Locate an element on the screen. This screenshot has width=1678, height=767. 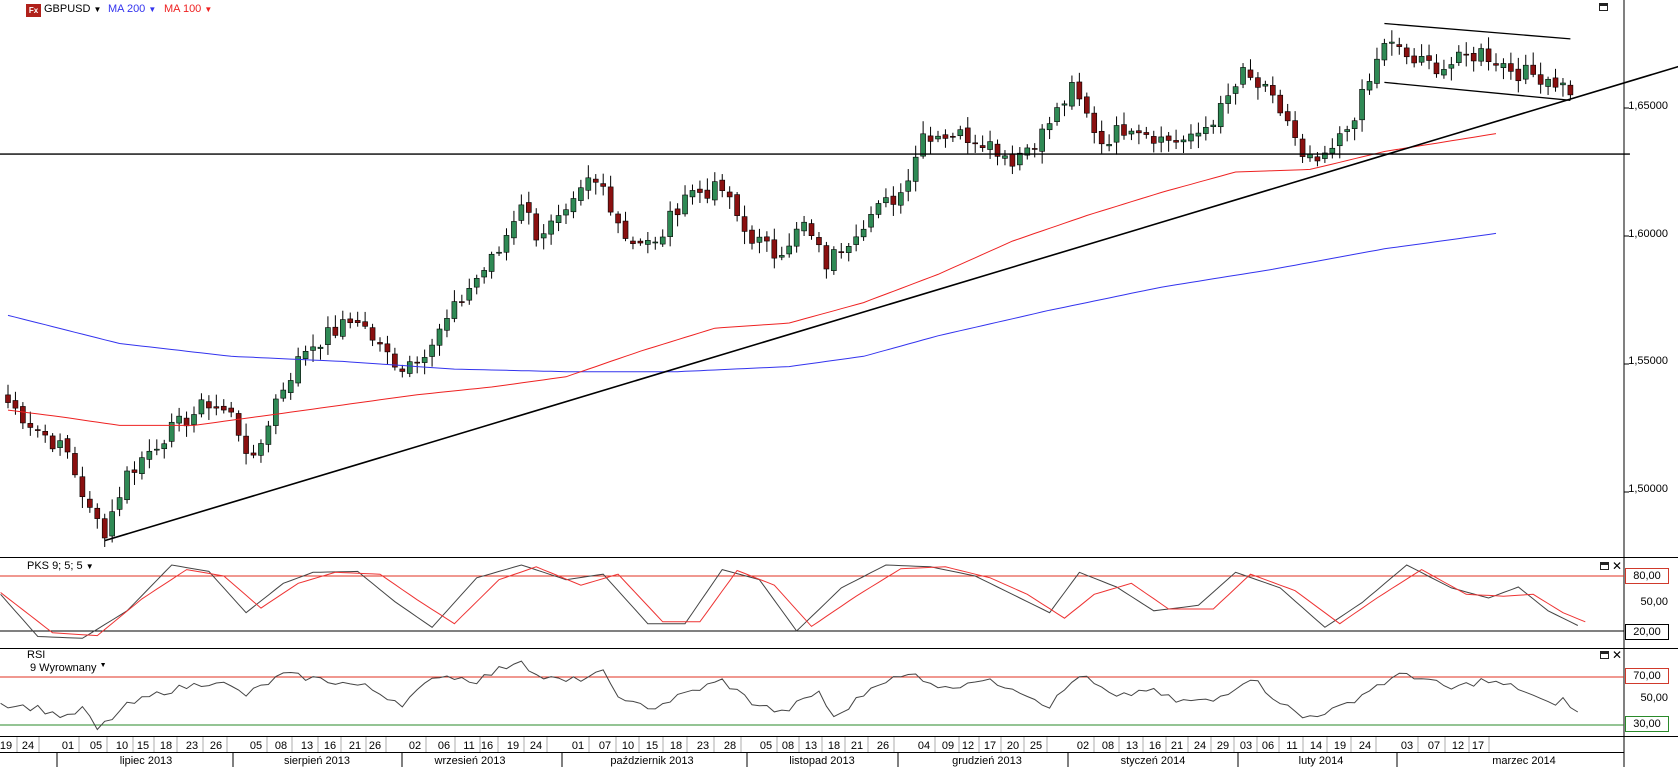
day-label: 18 is located at coordinates (834, 746).